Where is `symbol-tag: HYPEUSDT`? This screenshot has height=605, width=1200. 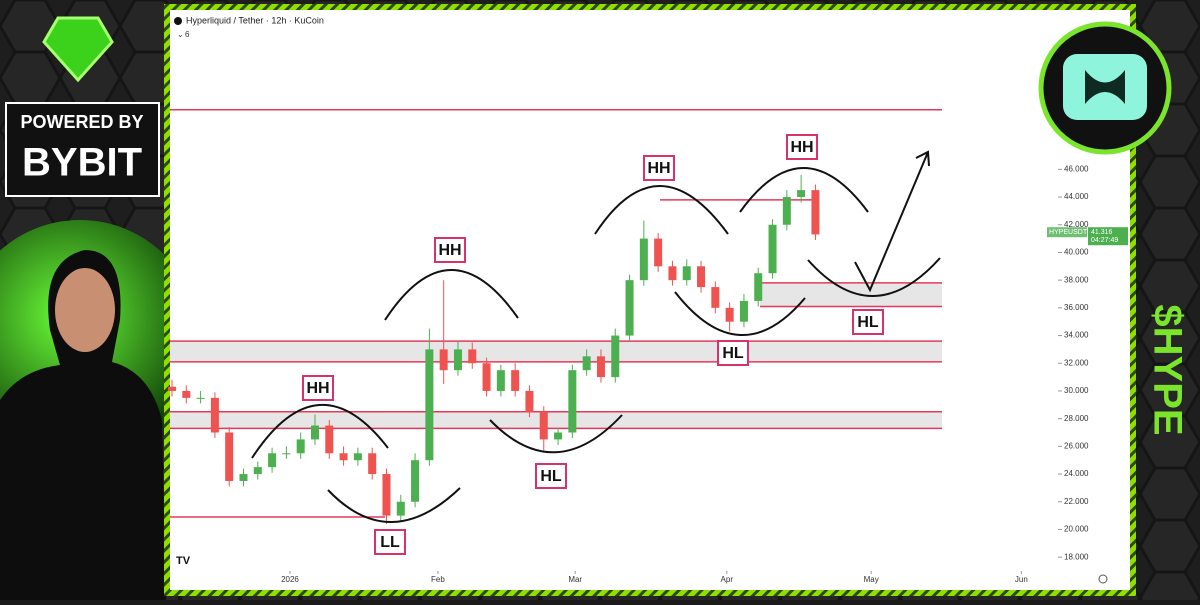 symbol-tag: HYPEUSDT is located at coordinates (1068, 232).